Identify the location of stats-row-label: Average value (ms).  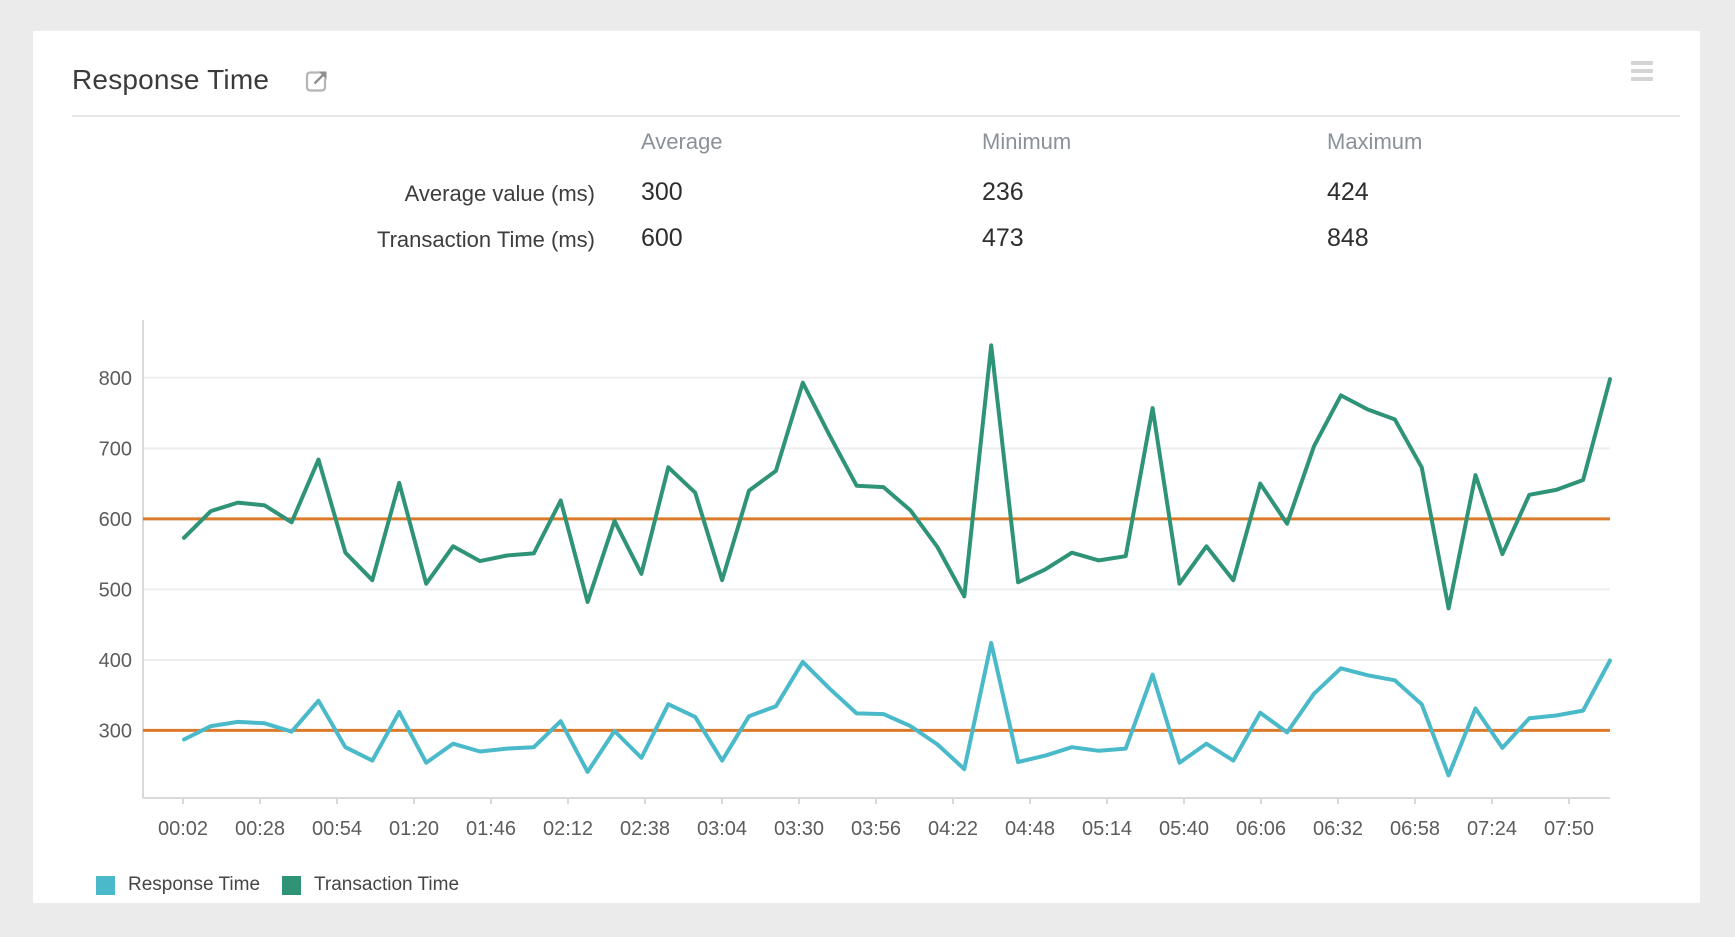
(499, 193).